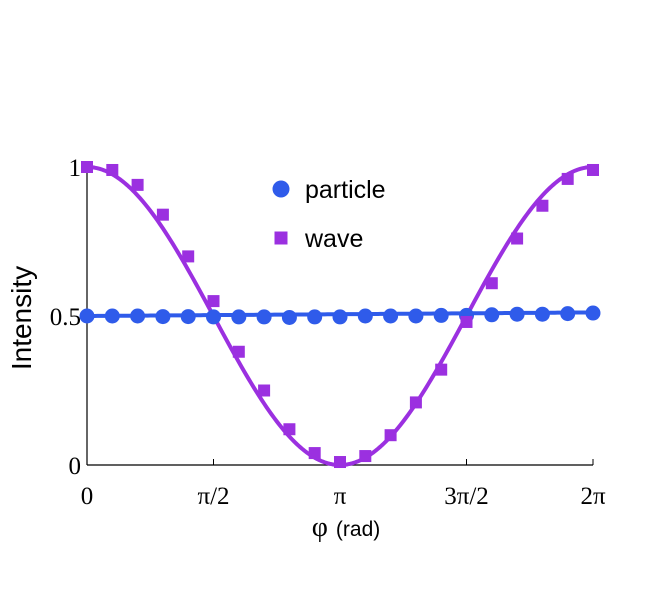 This screenshot has width=654, height=590. What do you see at coordinates (75, 466) in the screenshot?
I see `y-tick-label: 0` at bounding box center [75, 466].